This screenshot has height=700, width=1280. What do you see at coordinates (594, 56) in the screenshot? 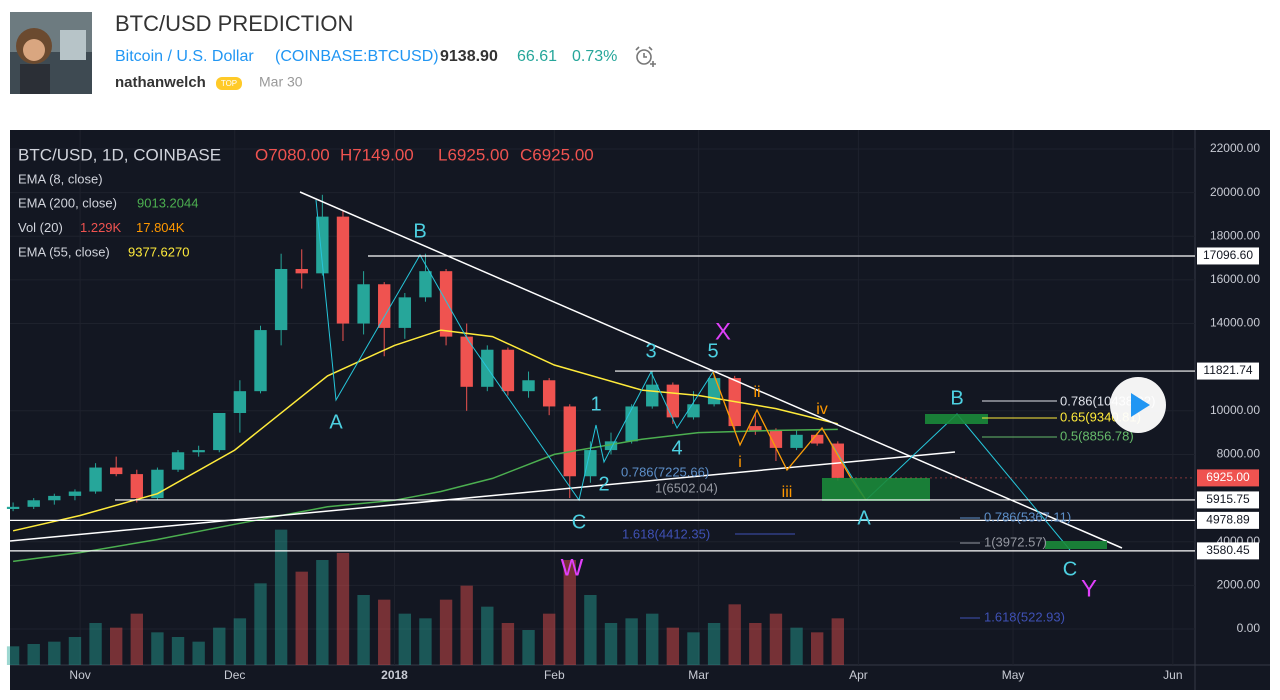
I see `change-pct: 0.73%` at bounding box center [594, 56].